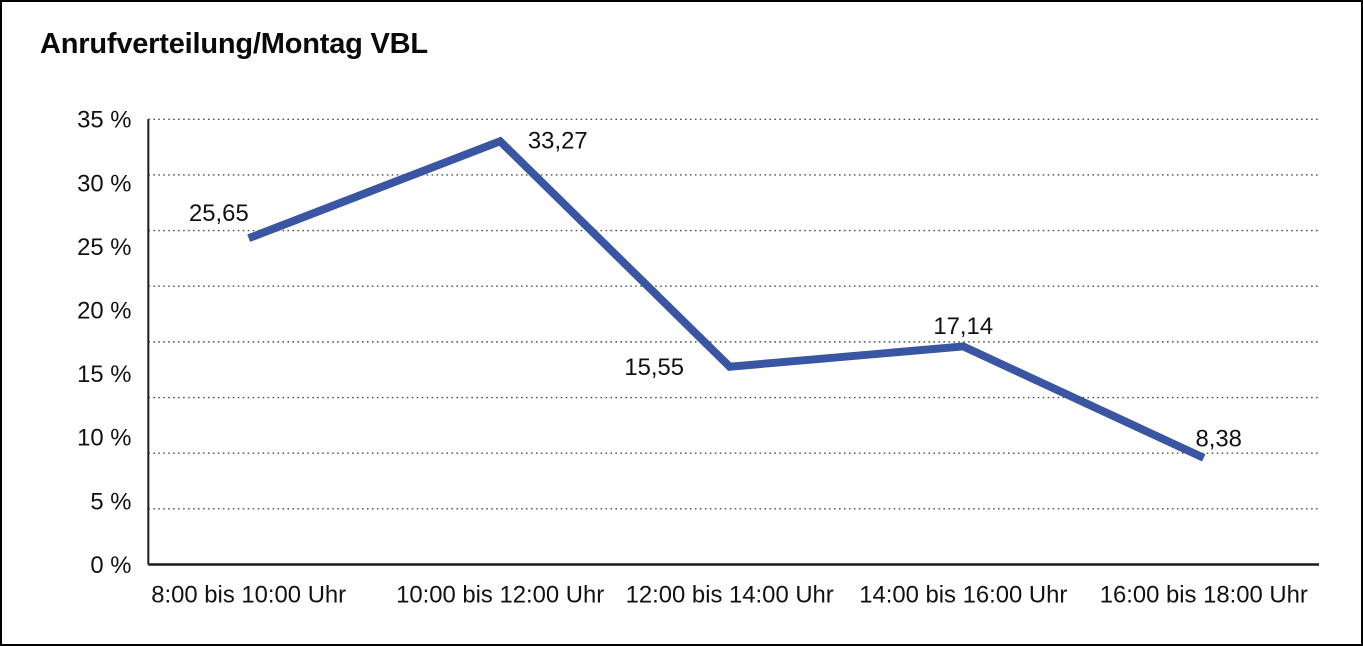  Describe the element at coordinates (234, 44) in the screenshot. I see `chart-title: Anrufverteilung/Montag VBL` at that location.